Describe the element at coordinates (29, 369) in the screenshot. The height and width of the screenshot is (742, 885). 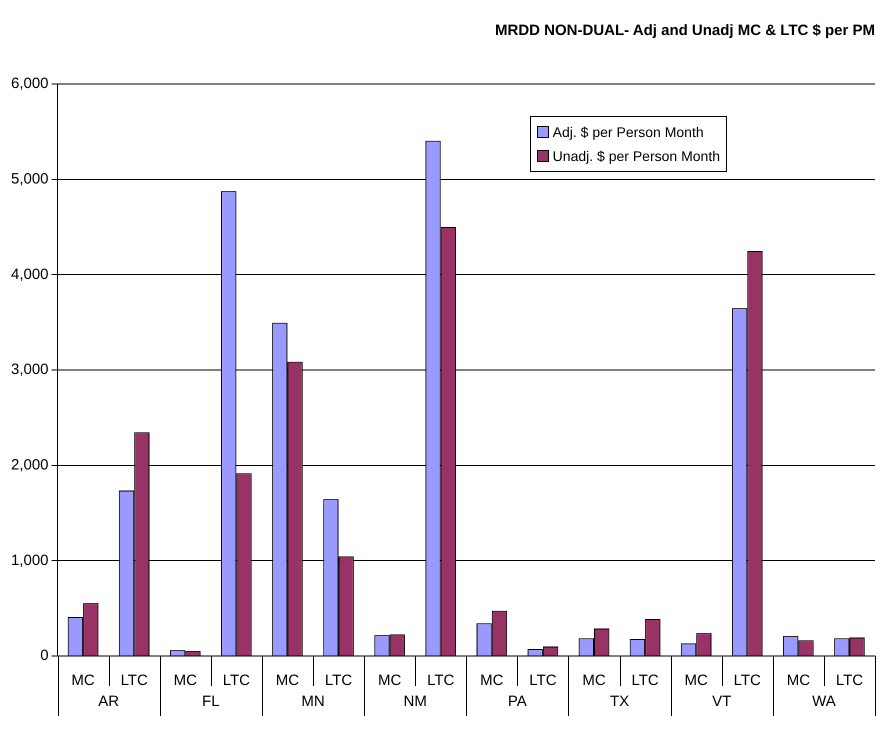
I see `y-tick-label: 3,000` at that location.